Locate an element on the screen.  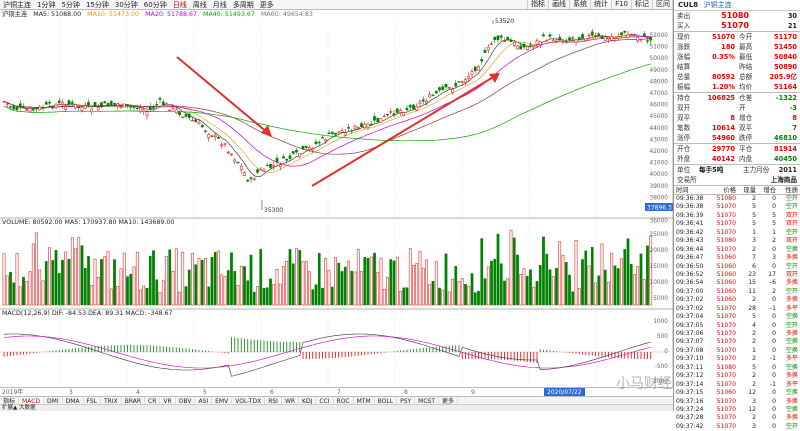
tab-30min: 30分钟 is located at coordinates (126, 4).